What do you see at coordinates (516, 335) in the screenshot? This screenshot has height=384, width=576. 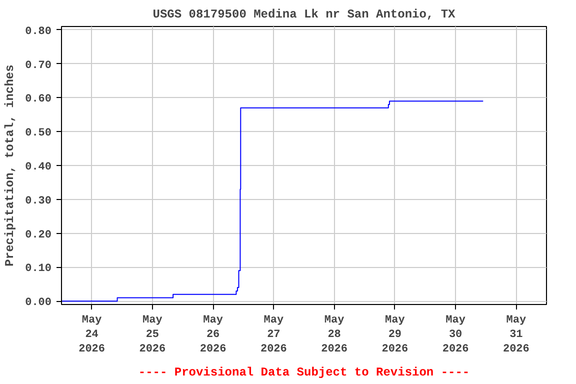 I see `x-tick-label: May 31 2026` at bounding box center [516, 335].